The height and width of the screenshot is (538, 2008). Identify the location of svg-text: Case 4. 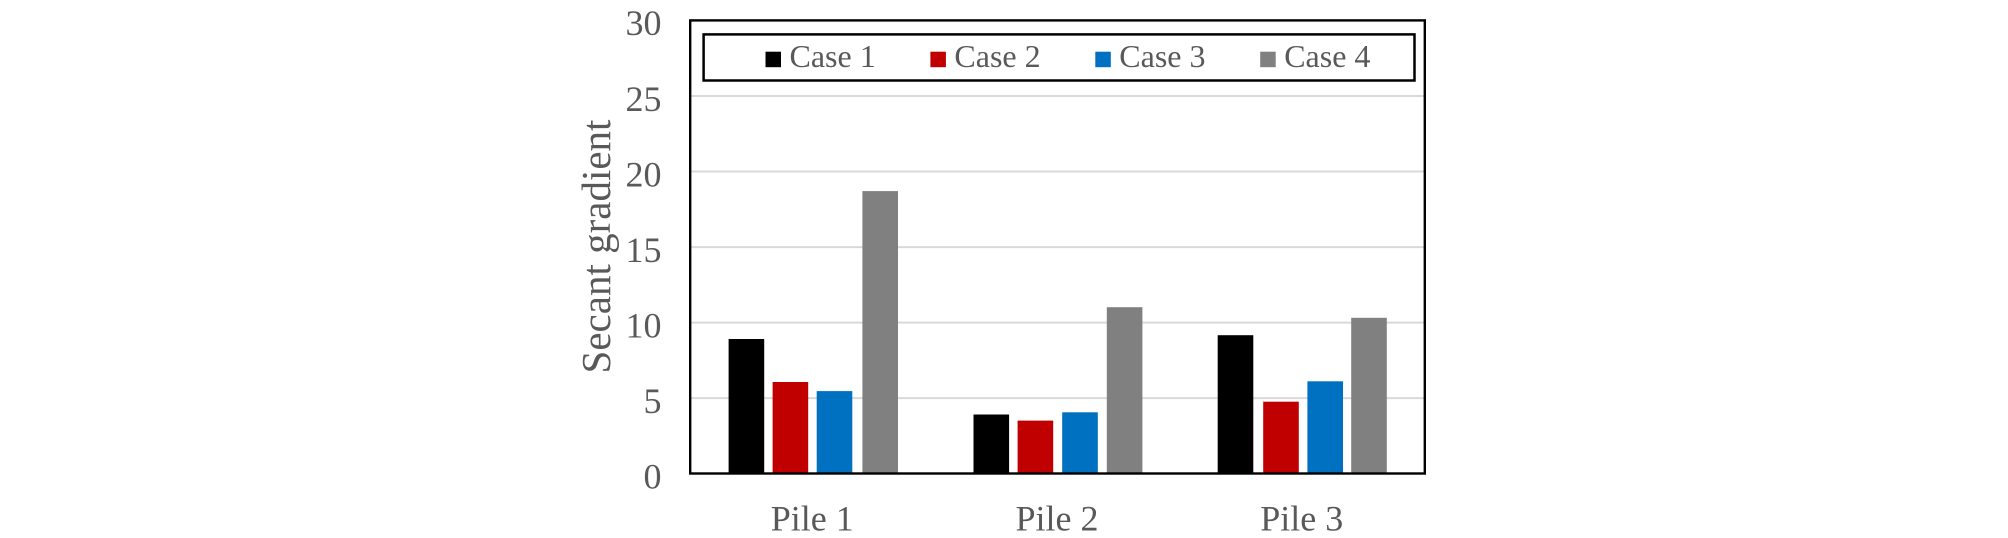
(1327, 56).